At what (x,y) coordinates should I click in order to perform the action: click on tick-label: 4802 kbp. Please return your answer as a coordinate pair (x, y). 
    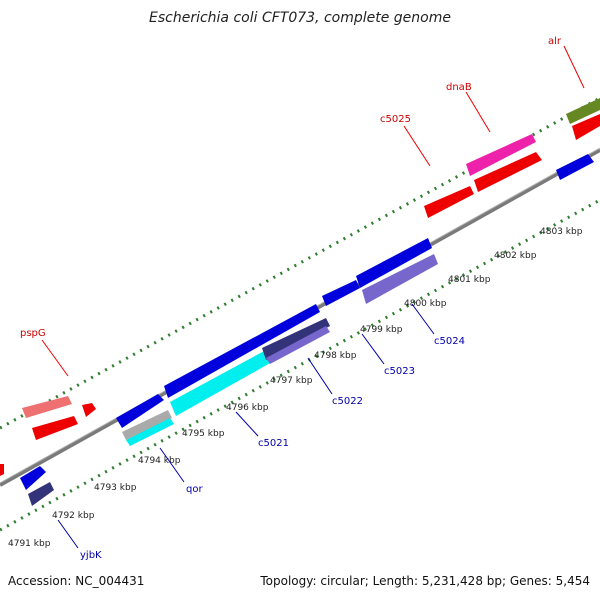
    Looking at the image, I should click on (515, 256).